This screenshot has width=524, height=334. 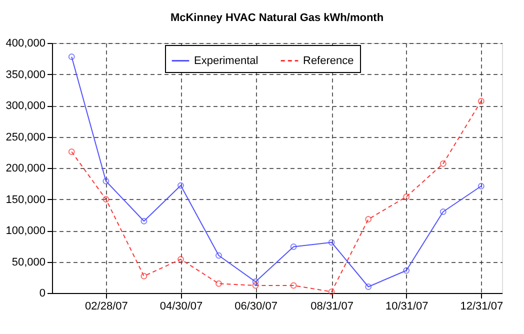 What do you see at coordinates (328, 60) in the screenshot?
I see `legend-label: Reference` at bounding box center [328, 60].